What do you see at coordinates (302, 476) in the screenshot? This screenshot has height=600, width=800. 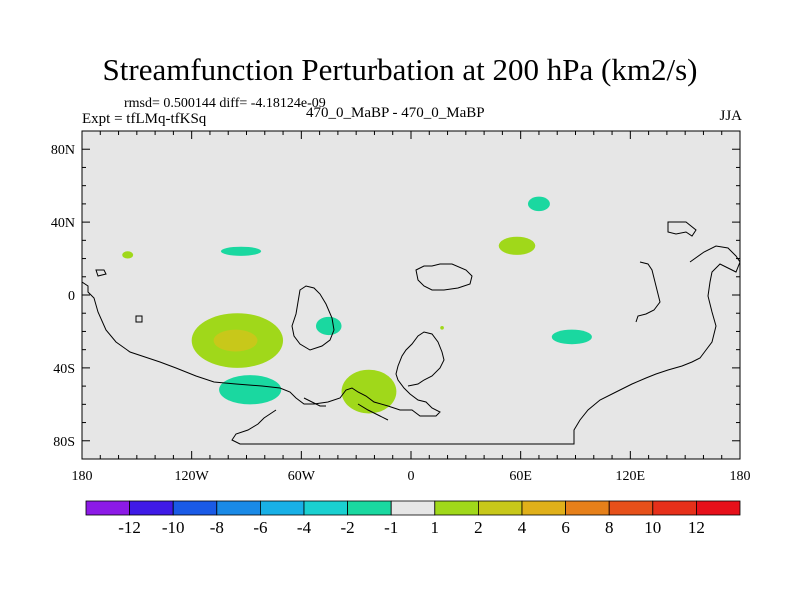 I see `x-tick-label: 60W` at bounding box center [302, 476].